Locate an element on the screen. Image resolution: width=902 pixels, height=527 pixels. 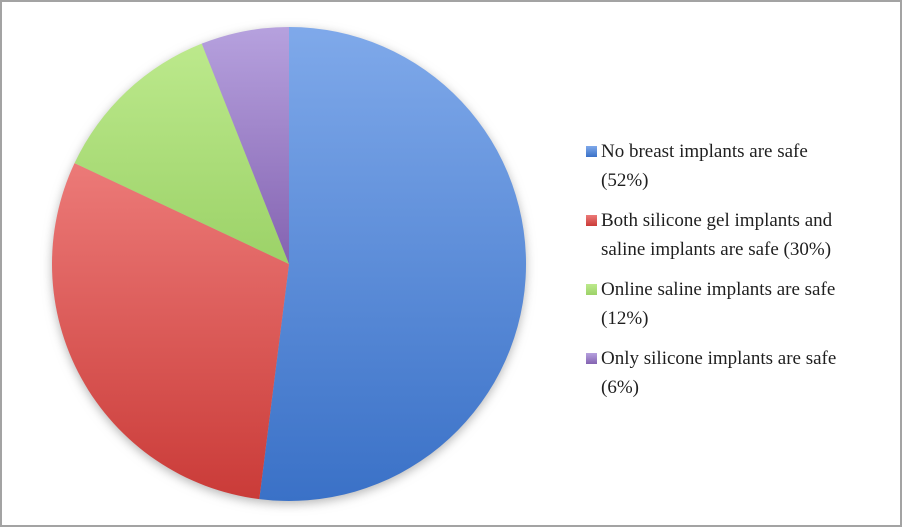
legend-label: Online saline implants are safe (12%) is located at coordinates (718, 304).